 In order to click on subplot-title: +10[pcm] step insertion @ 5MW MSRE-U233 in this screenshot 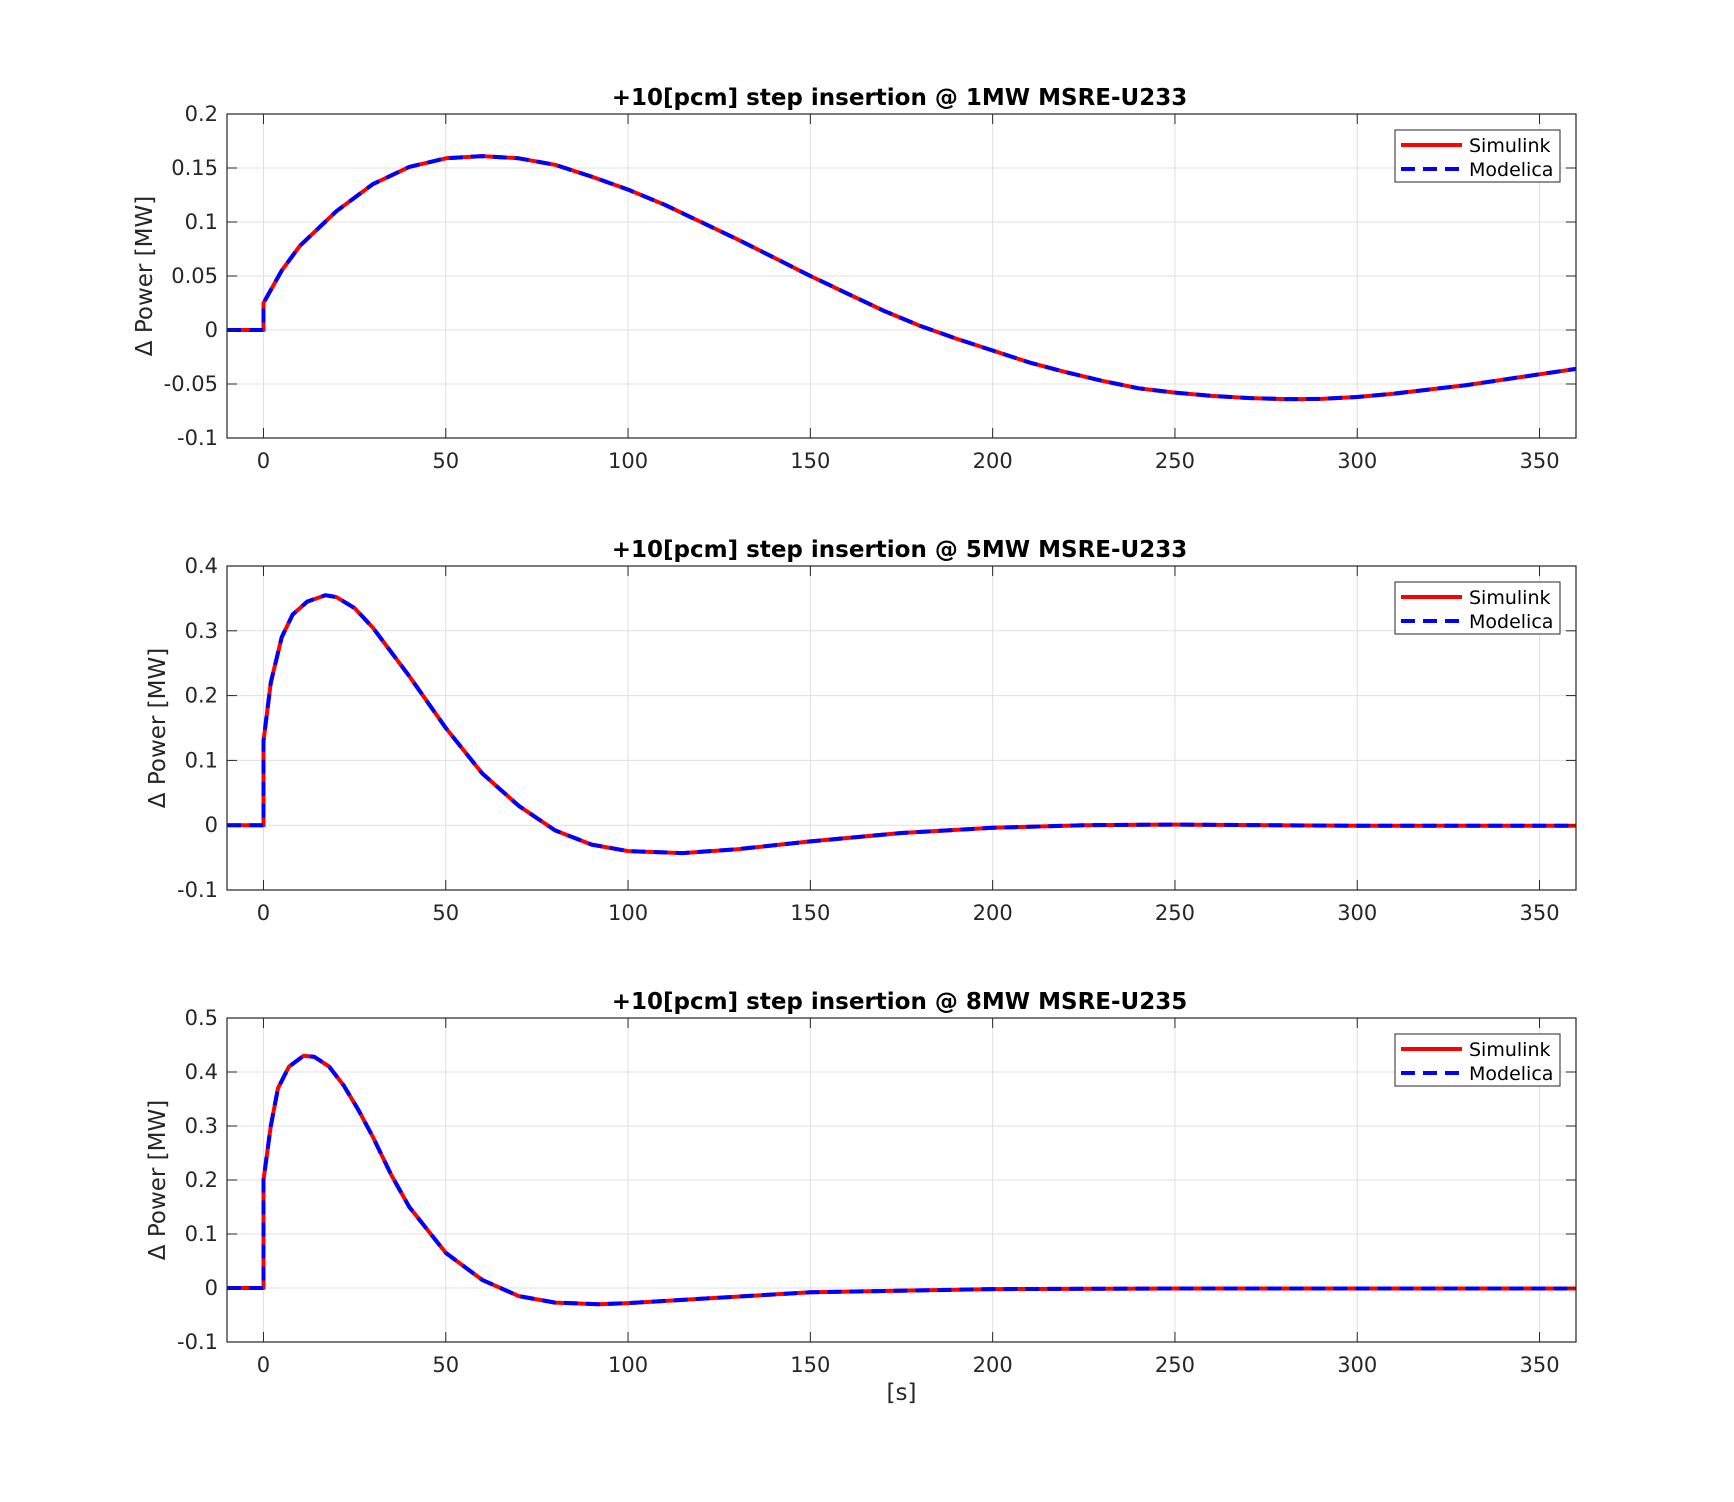, I will do `click(899, 550)`.